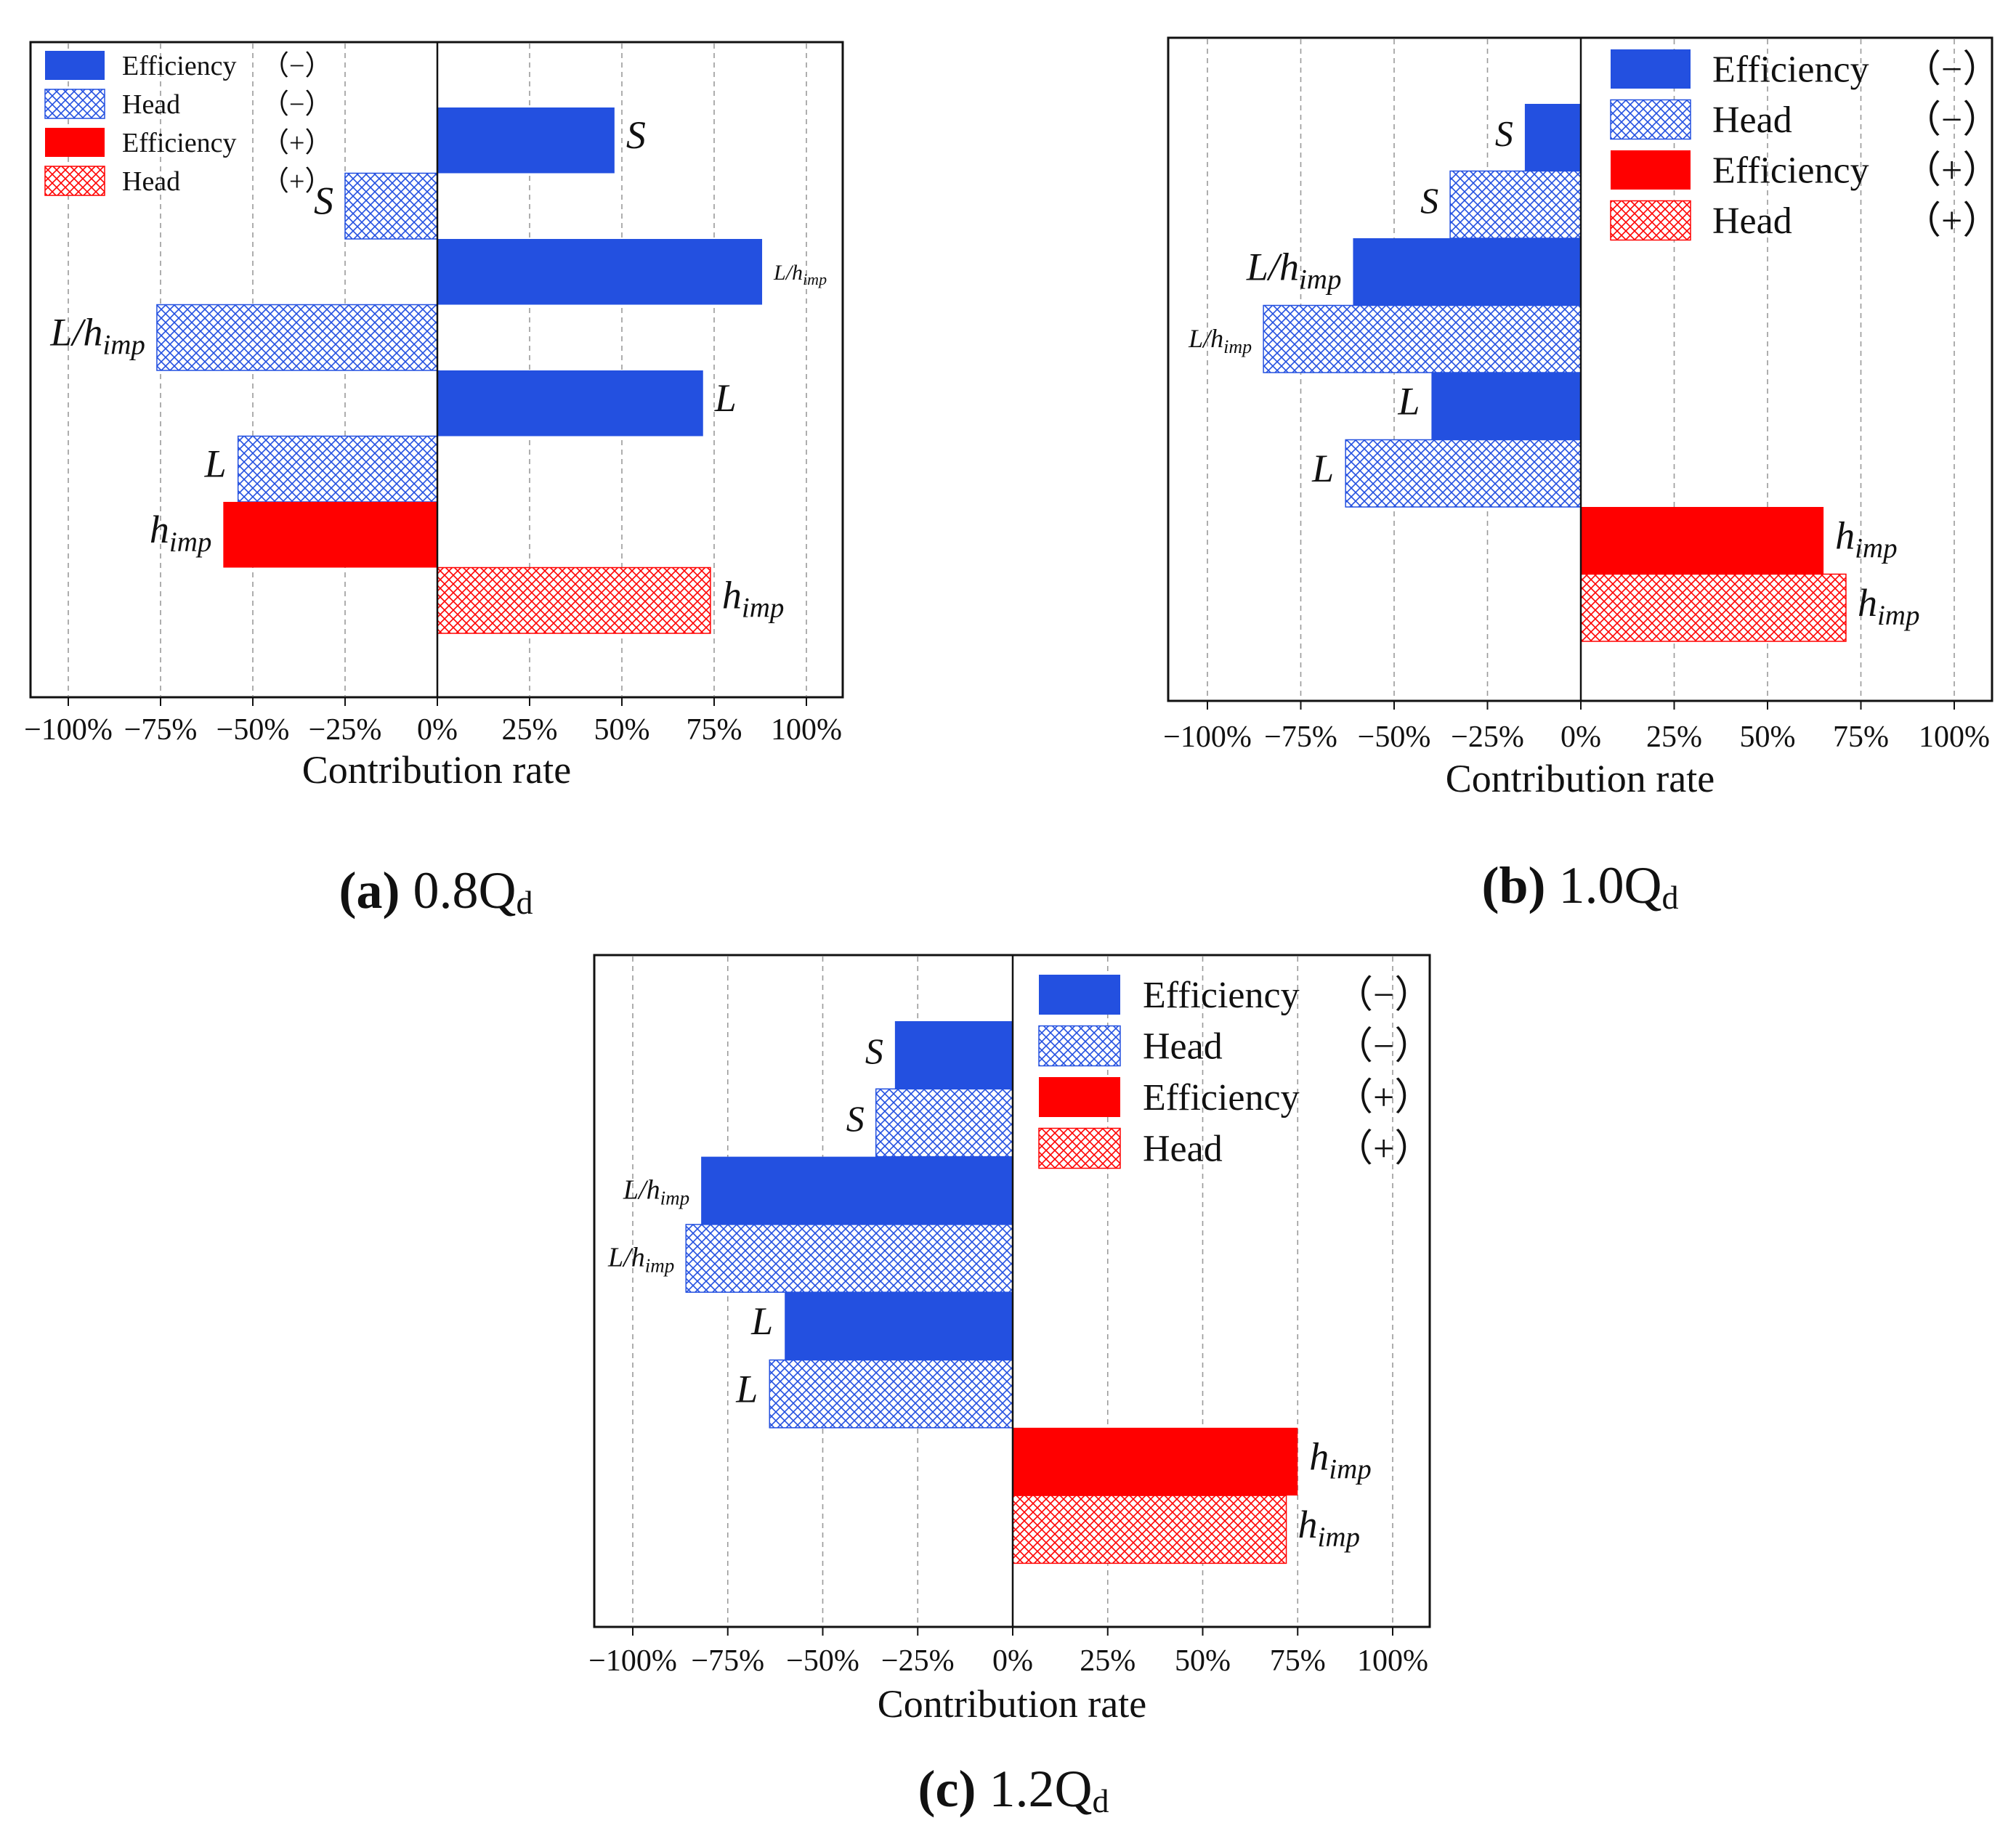 This screenshot has width=2016, height=1831. What do you see at coordinates (918, 1661) in the screenshot?
I see `x-tick-label: −25%` at bounding box center [918, 1661].